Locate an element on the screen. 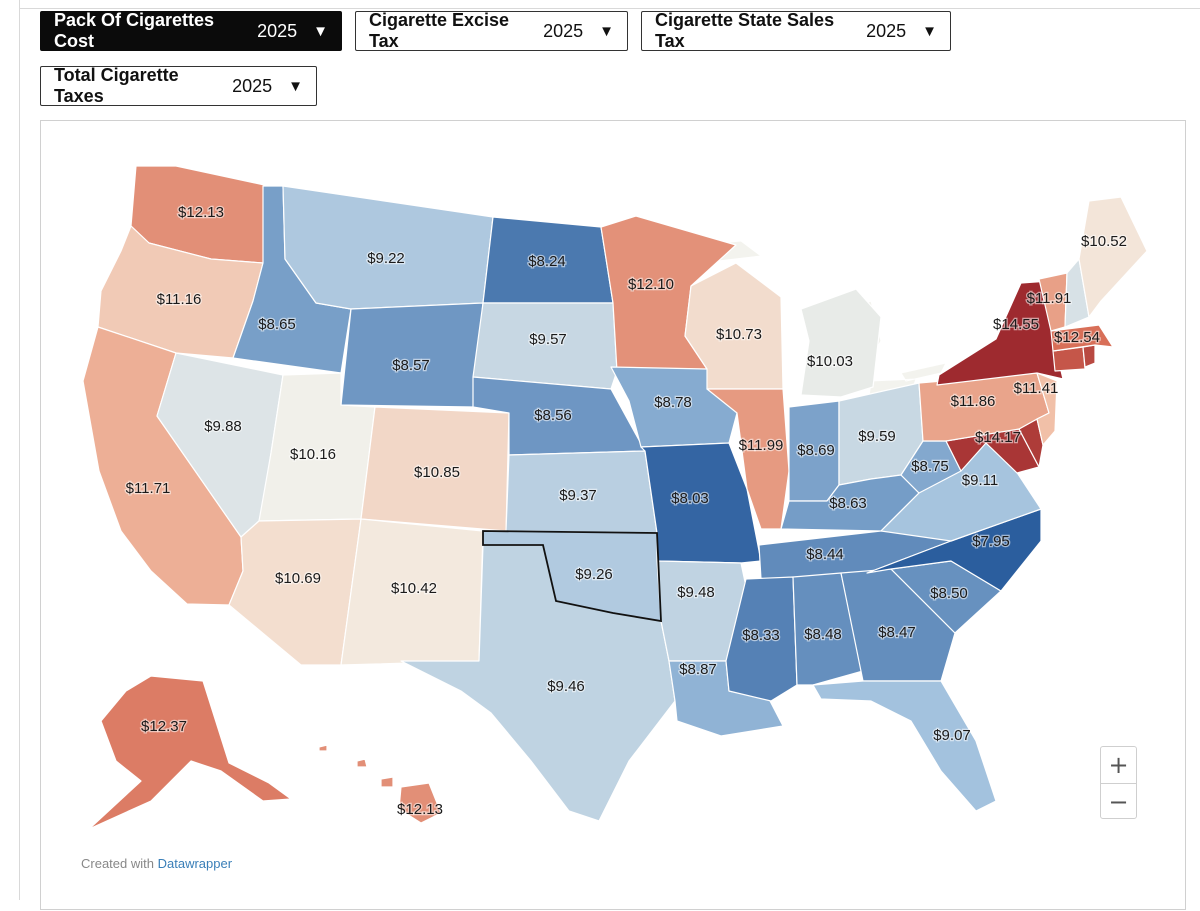 This screenshot has height=911, width=1200. state-value-label-al: $8.48 is located at coordinates (823, 634).